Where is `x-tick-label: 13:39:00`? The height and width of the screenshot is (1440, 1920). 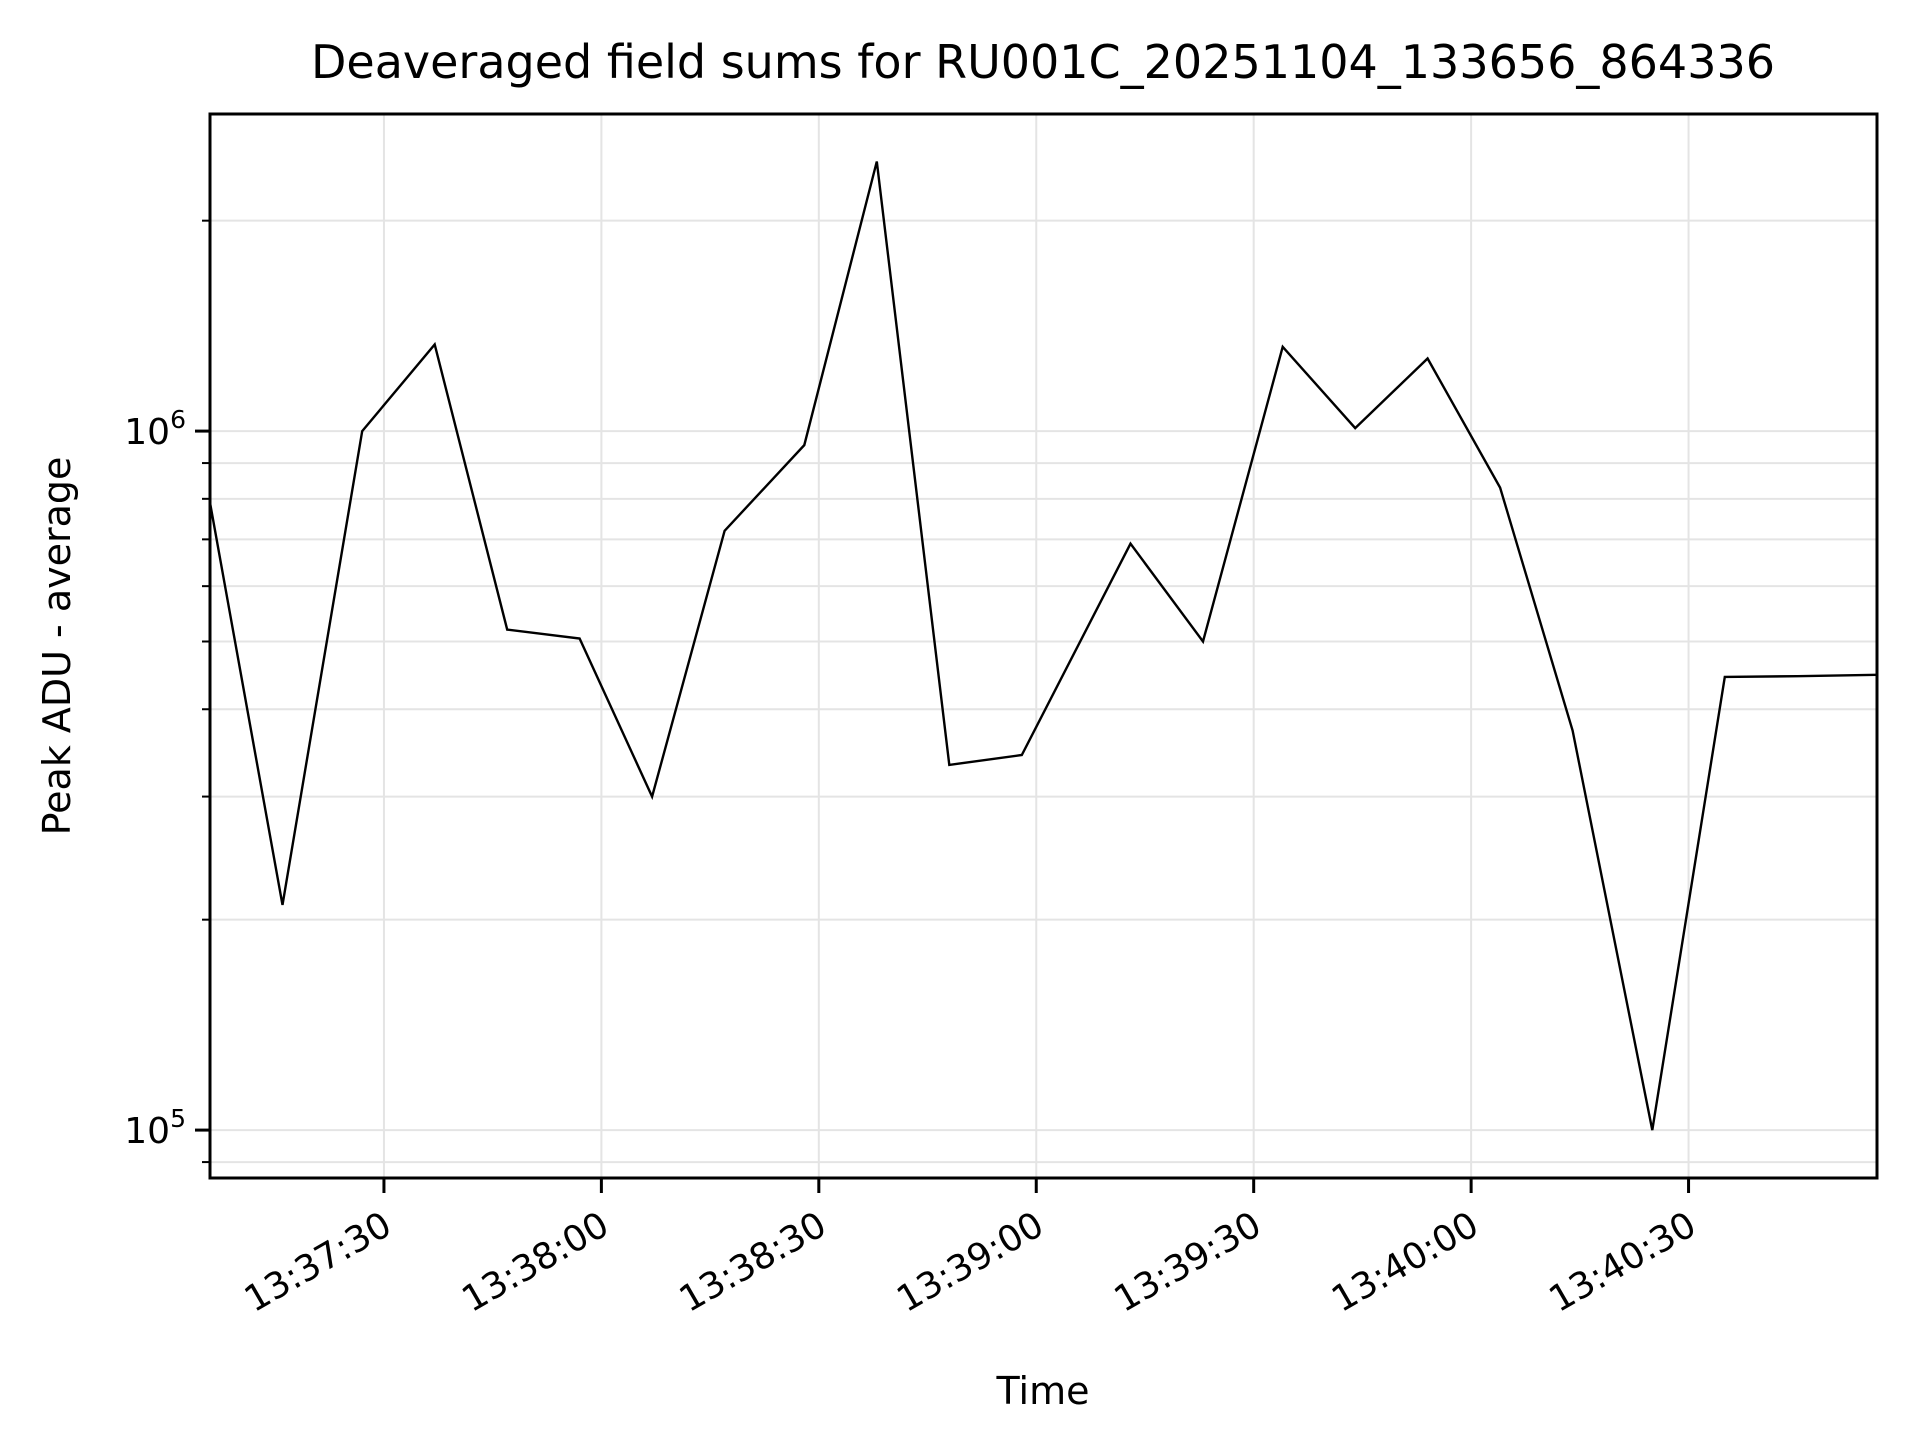
x-tick-label: 13:39:00 is located at coordinates (970, 1262).